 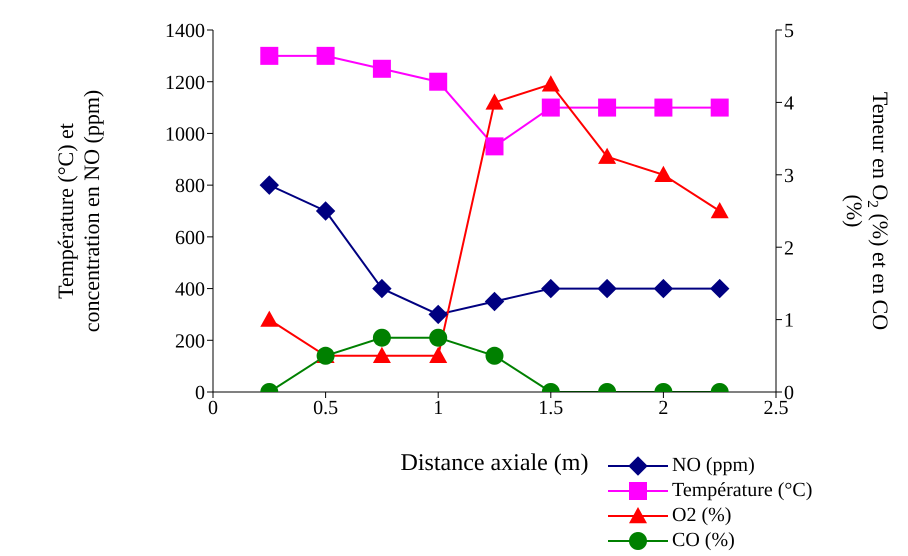 I want to click on x-tick-label: 1, so click(x=438, y=408).